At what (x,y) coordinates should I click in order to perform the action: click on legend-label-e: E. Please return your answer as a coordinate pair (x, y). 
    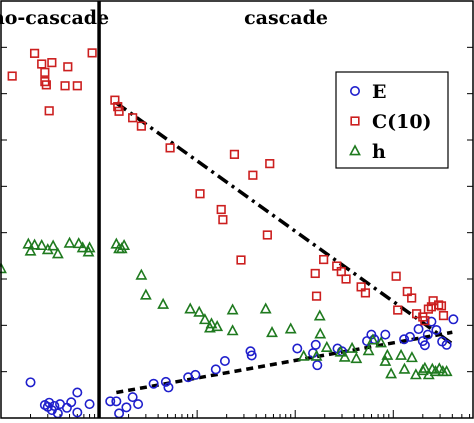
    Looking at the image, I should click on (379, 92).